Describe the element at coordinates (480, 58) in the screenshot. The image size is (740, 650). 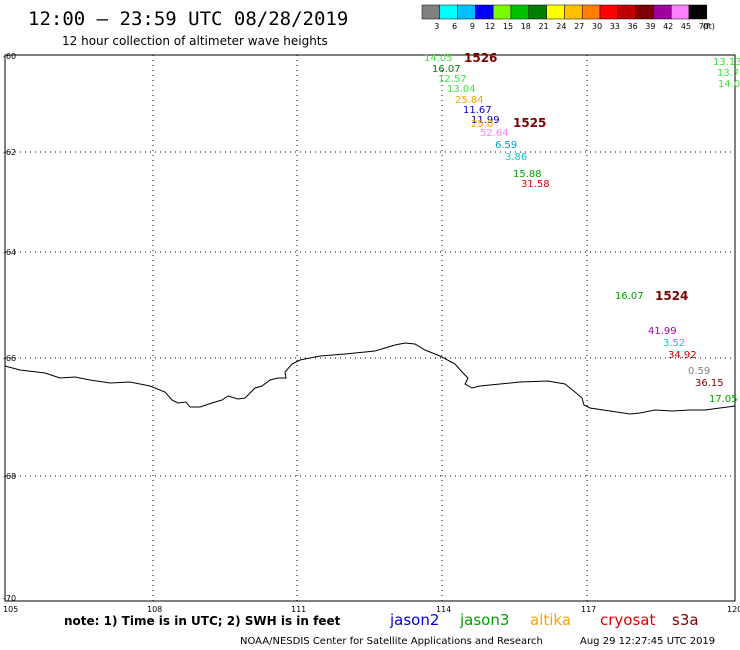
I see `track-number: 1526` at that location.